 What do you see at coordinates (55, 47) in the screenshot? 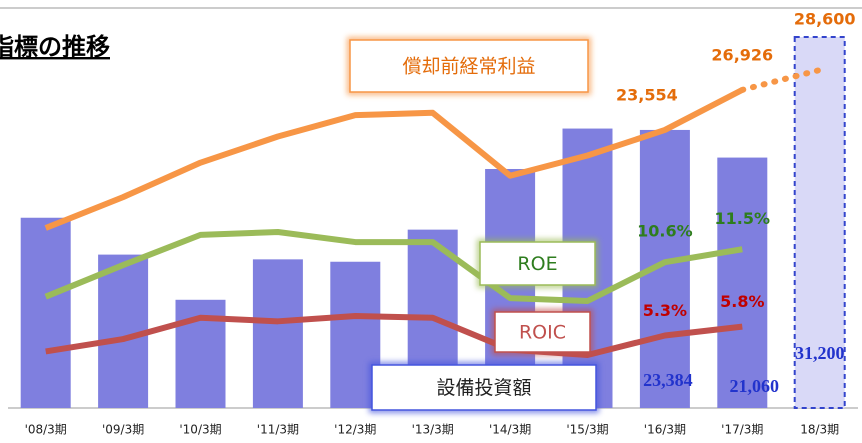
I see `chart-title: 指標の推移` at bounding box center [55, 47].